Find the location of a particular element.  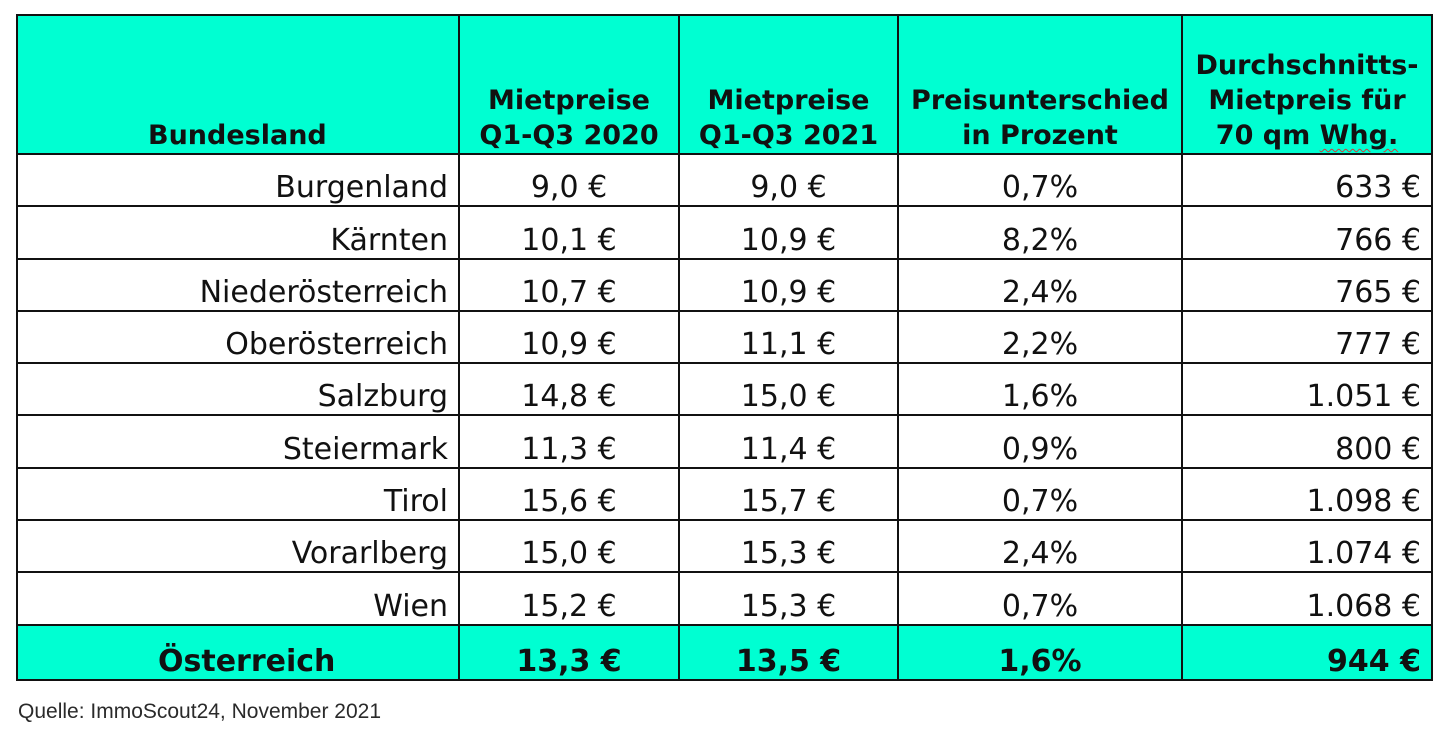

cell-p2021: 11,4 € is located at coordinates (788, 441).